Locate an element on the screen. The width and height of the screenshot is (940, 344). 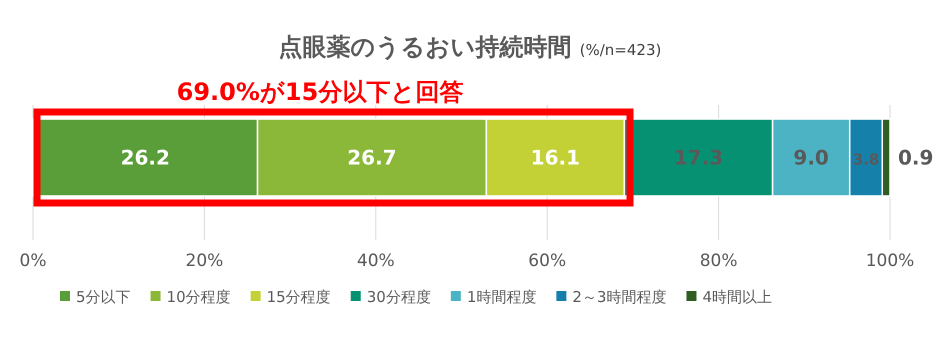
legend-label: 10分程度 is located at coordinates (198, 297).